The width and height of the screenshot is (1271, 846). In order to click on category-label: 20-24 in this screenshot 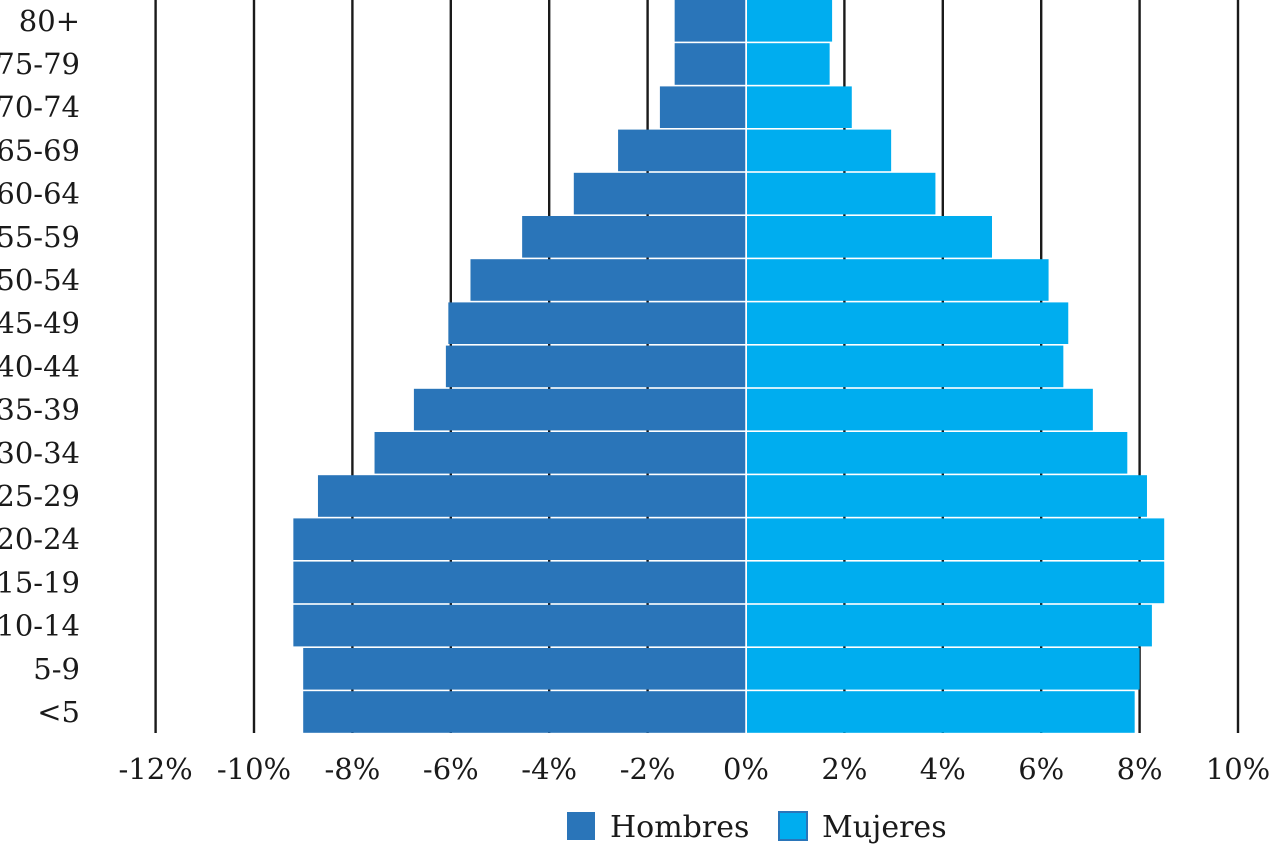, I will do `click(40, 539)`.